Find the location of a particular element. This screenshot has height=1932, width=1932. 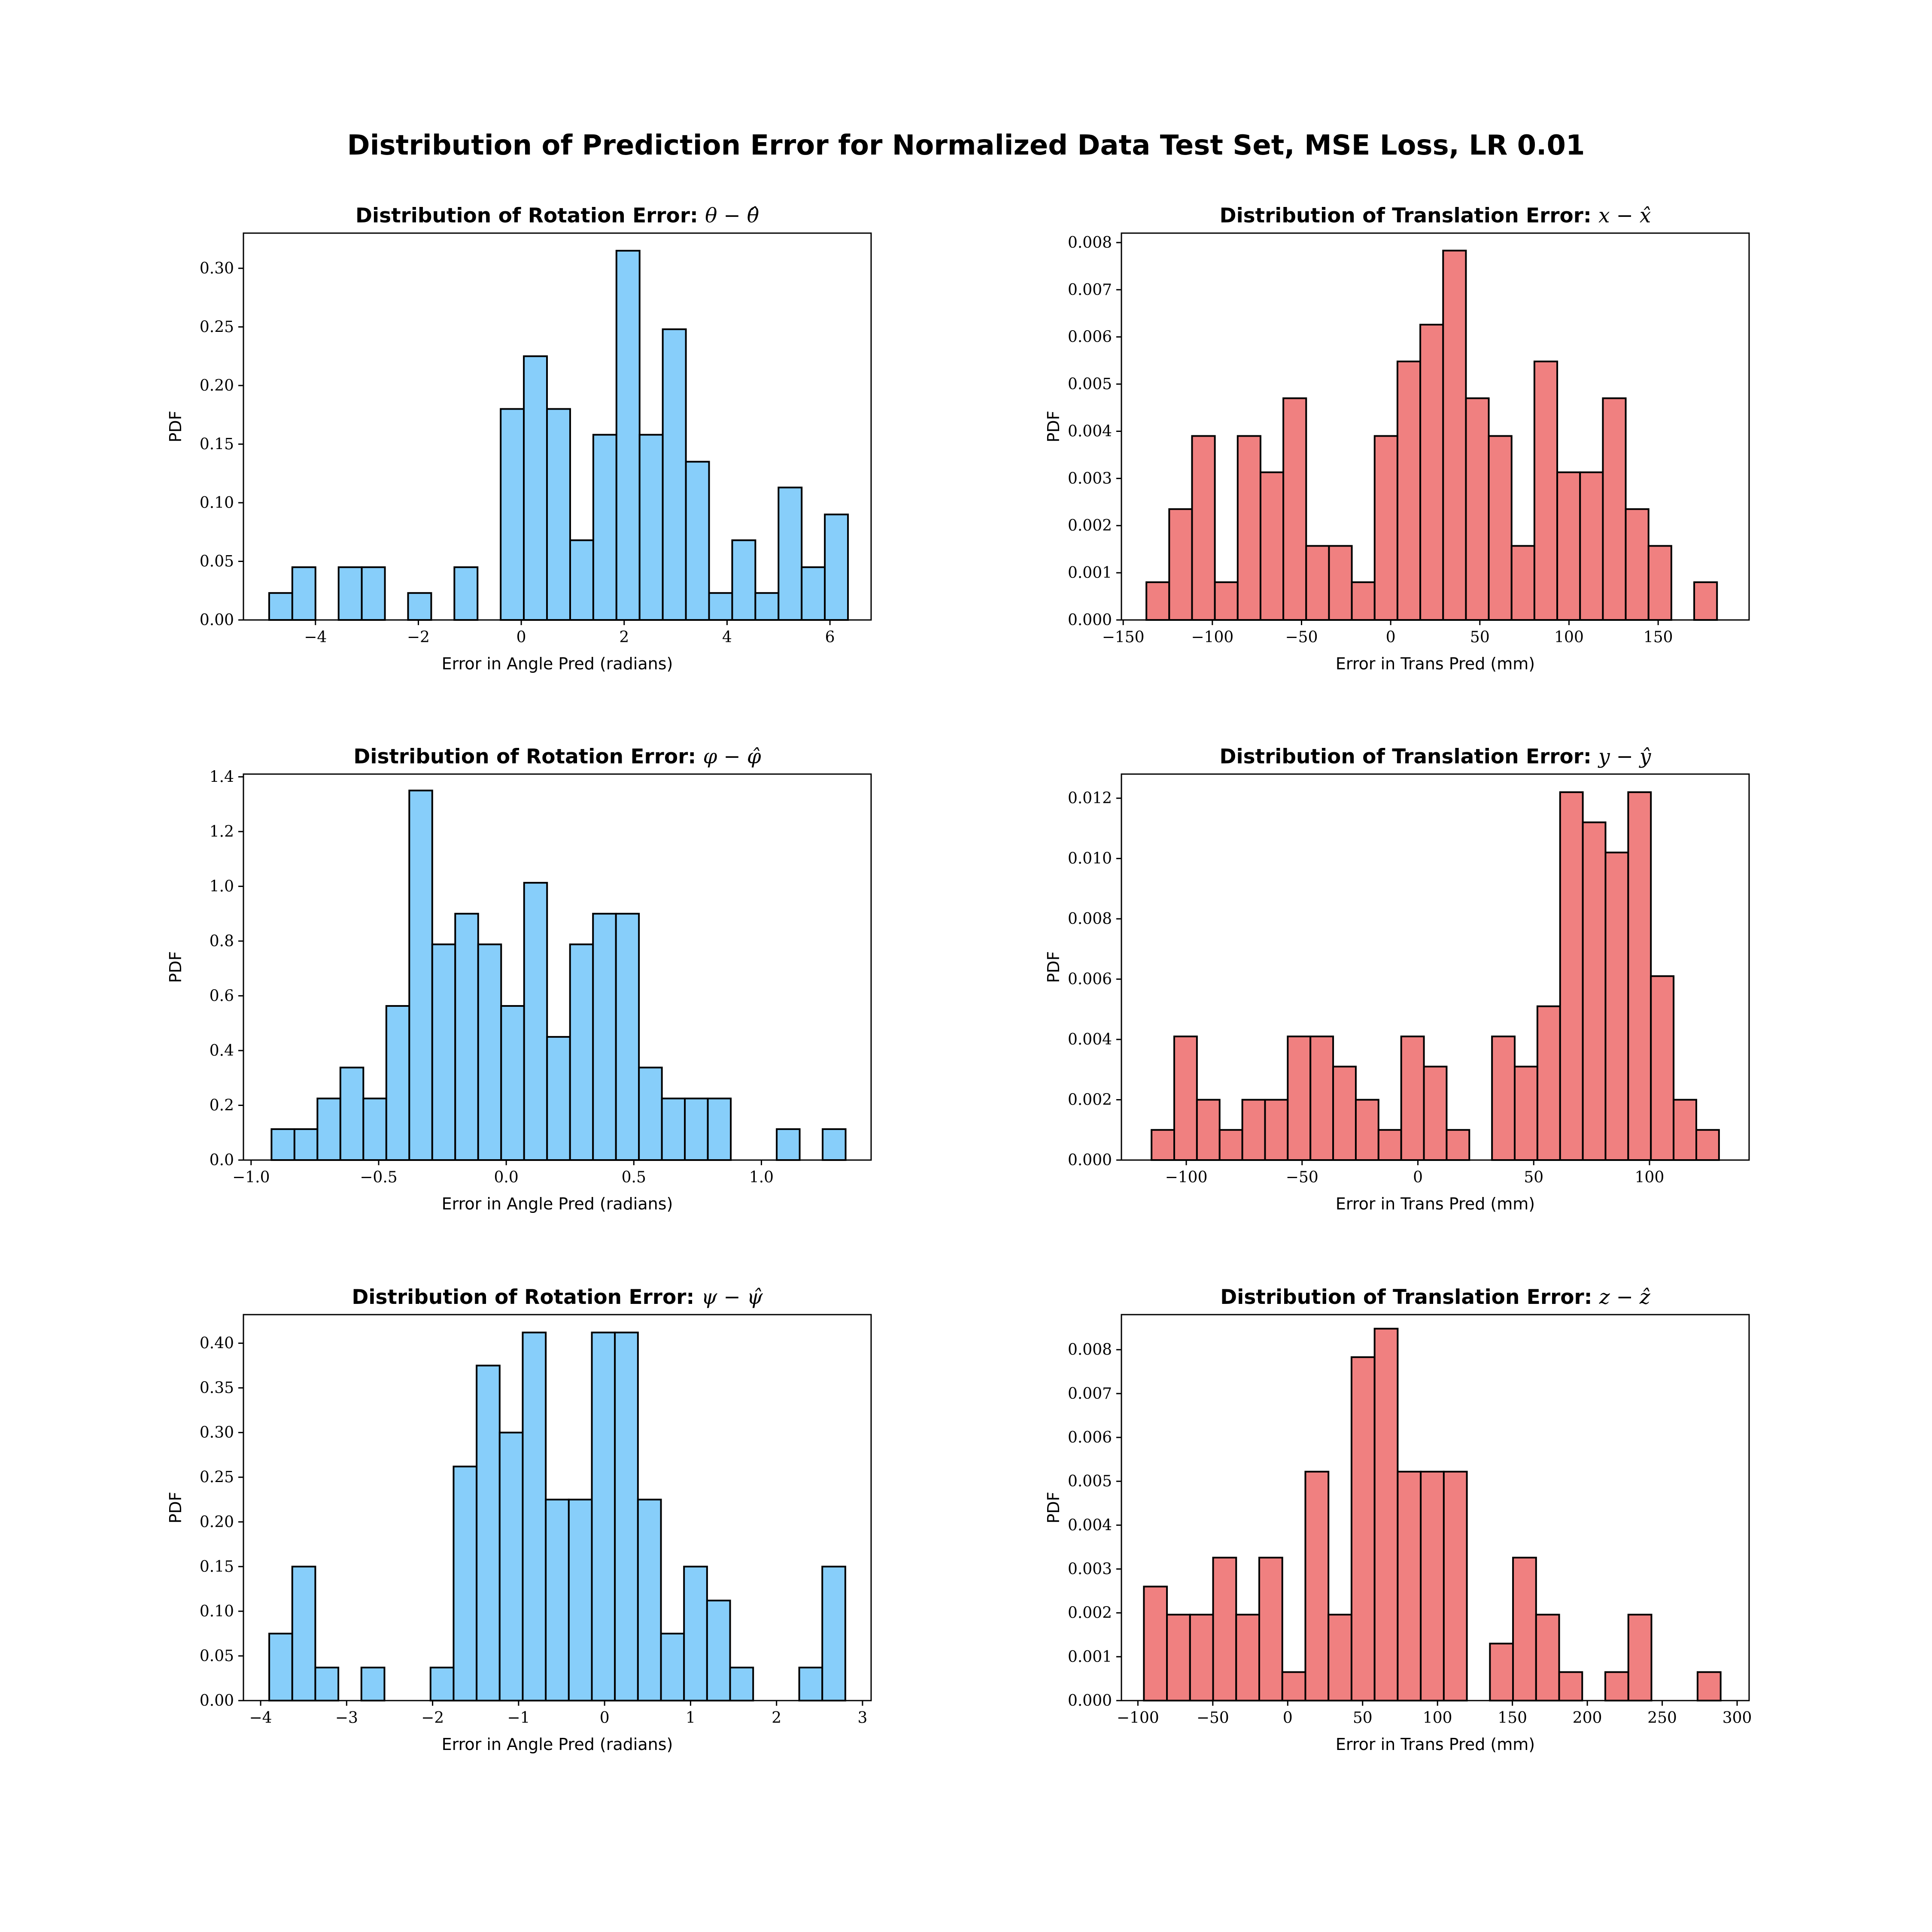

y-tick-label: 0.006 is located at coordinates (1090, 1437).